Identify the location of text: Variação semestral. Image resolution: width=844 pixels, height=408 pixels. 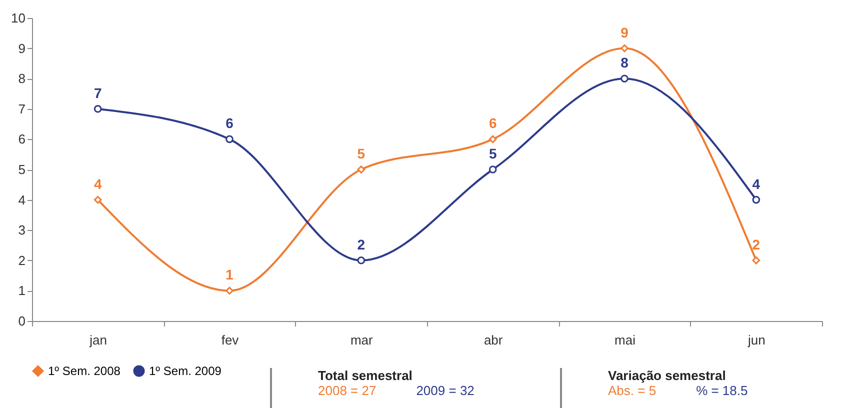
(667, 375).